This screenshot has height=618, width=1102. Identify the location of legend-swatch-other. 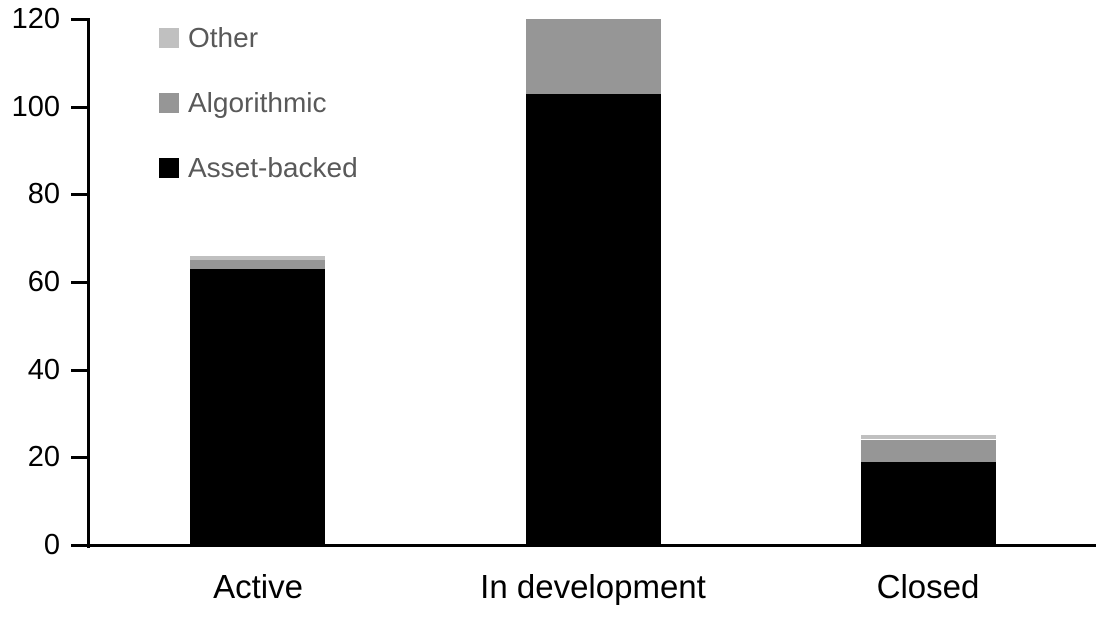
(169, 38).